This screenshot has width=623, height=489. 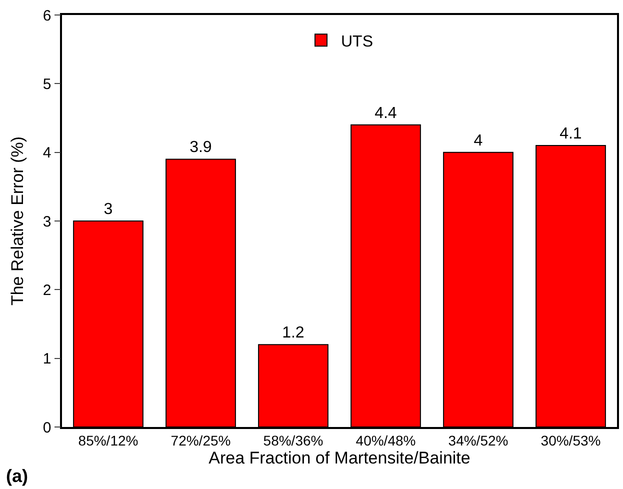 I want to click on data-label: 4.4, so click(x=385, y=113).